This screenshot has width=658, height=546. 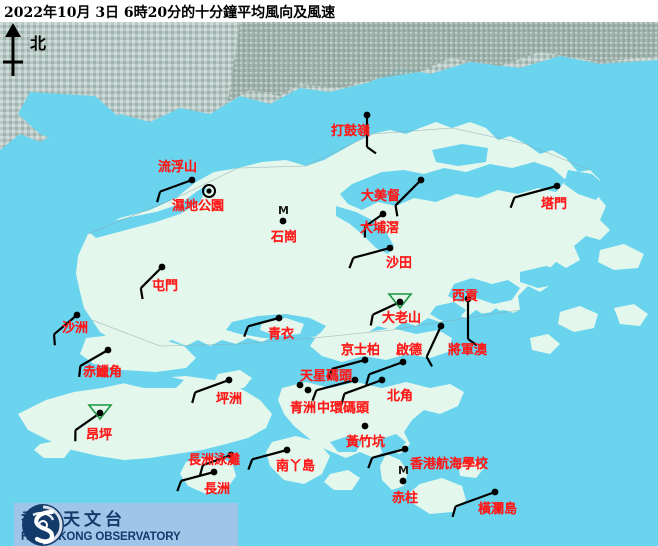 I want to click on station-label: 塔門, so click(x=554, y=204).